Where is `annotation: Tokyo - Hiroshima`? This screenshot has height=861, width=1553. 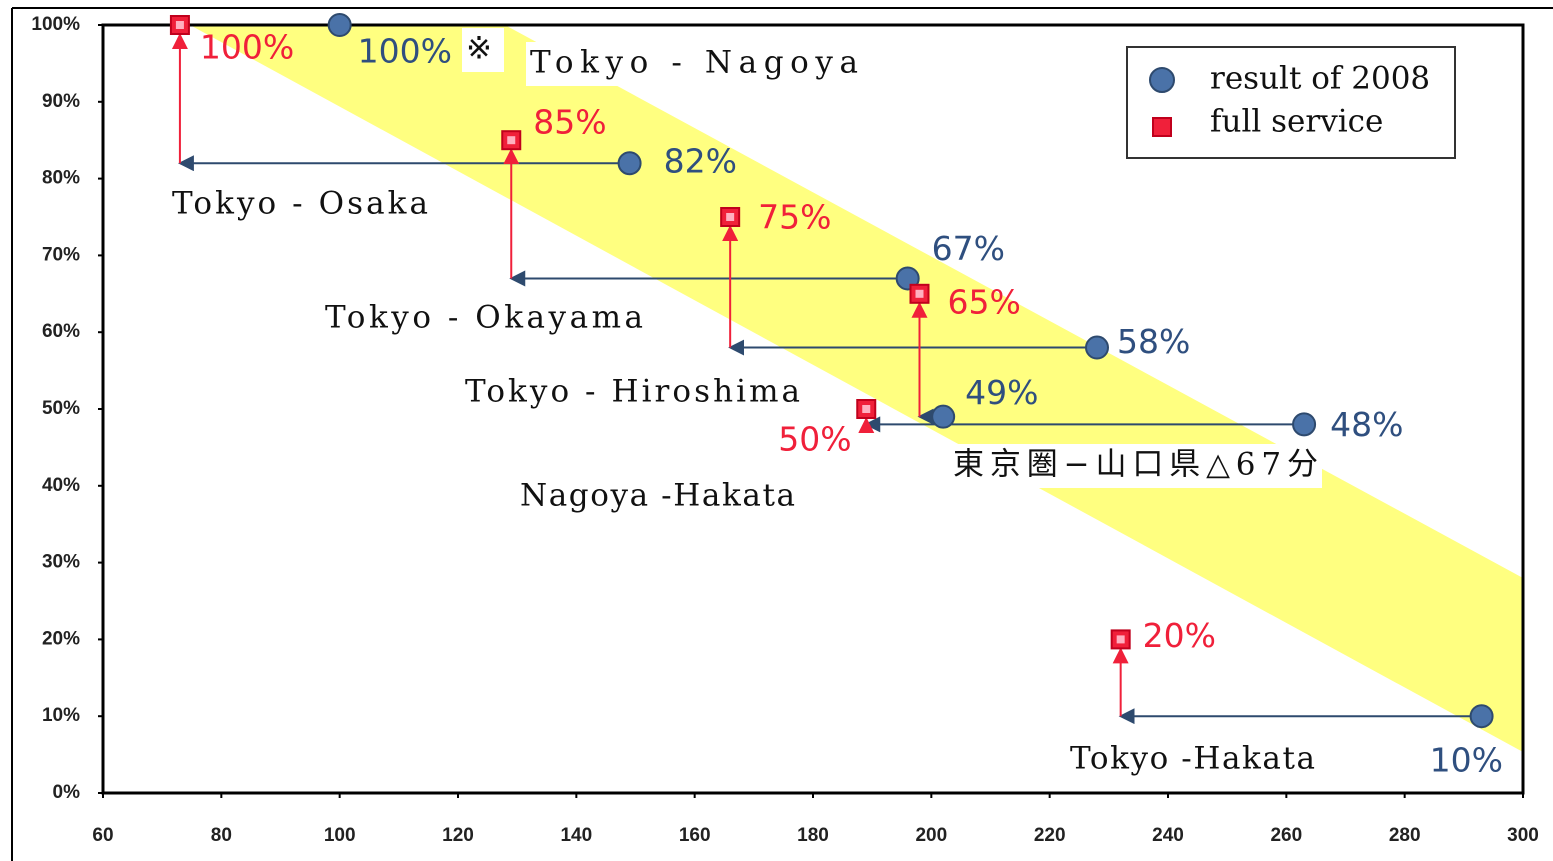 annotation: Tokyo - Hiroshima is located at coordinates (632, 392).